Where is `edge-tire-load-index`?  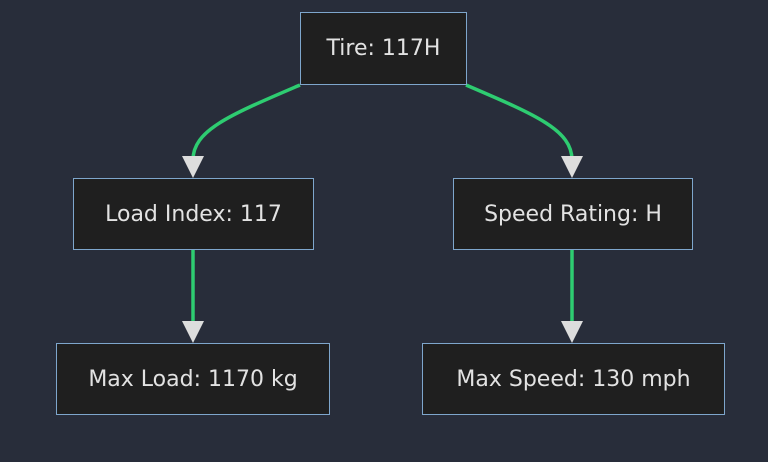
edge-tire-load-index is located at coordinates (246, 122).